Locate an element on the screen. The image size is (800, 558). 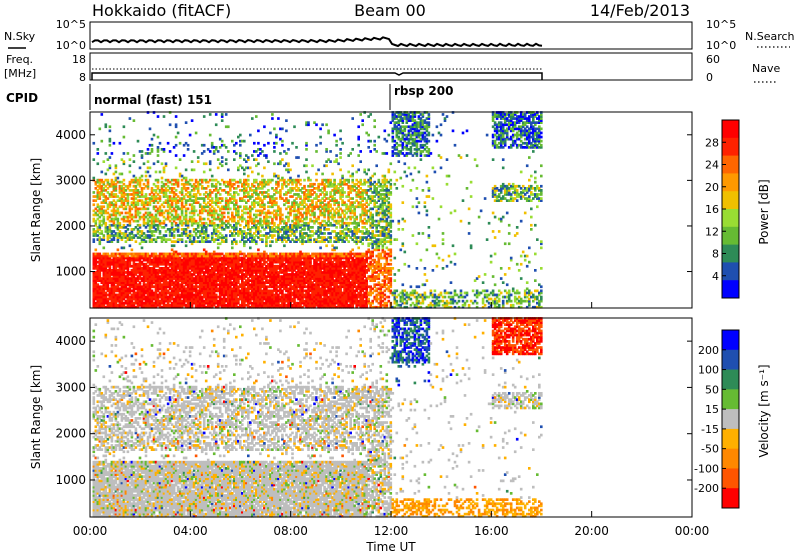
nsky-label: N.Sky is located at coordinates (20, 36).